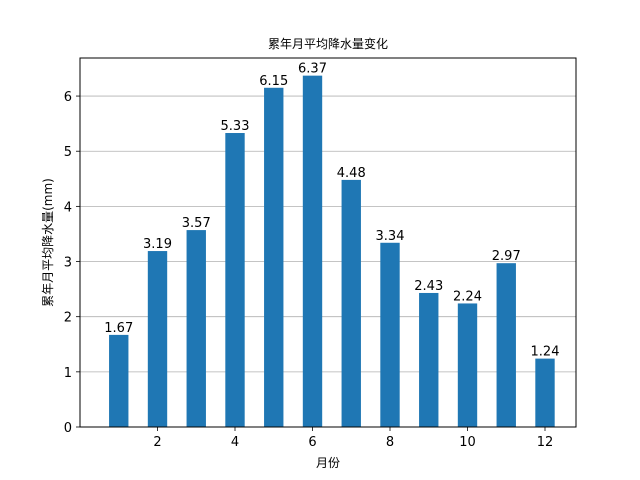  What do you see at coordinates (48, 242) in the screenshot?
I see `y-axis-label: 累年月平均降水量(mm)` at bounding box center [48, 242].